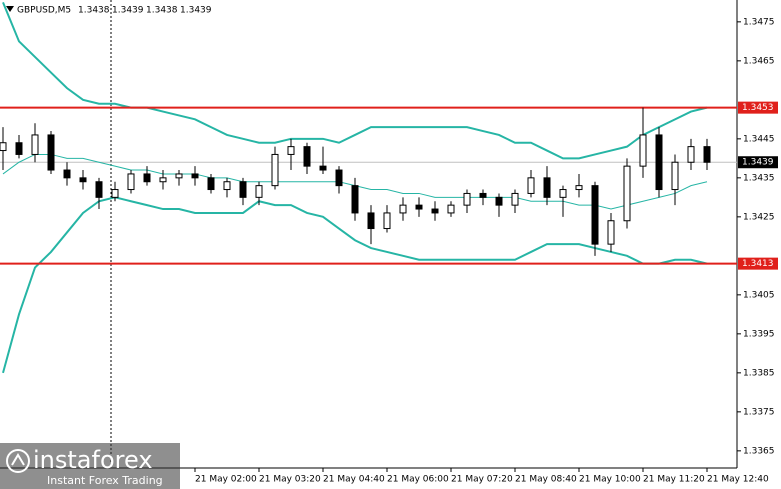 Image resolution: width=781 pixels, height=489 pixels. I want to click on watermark-tagline: Instant Forex Trading, so click(105, 480).